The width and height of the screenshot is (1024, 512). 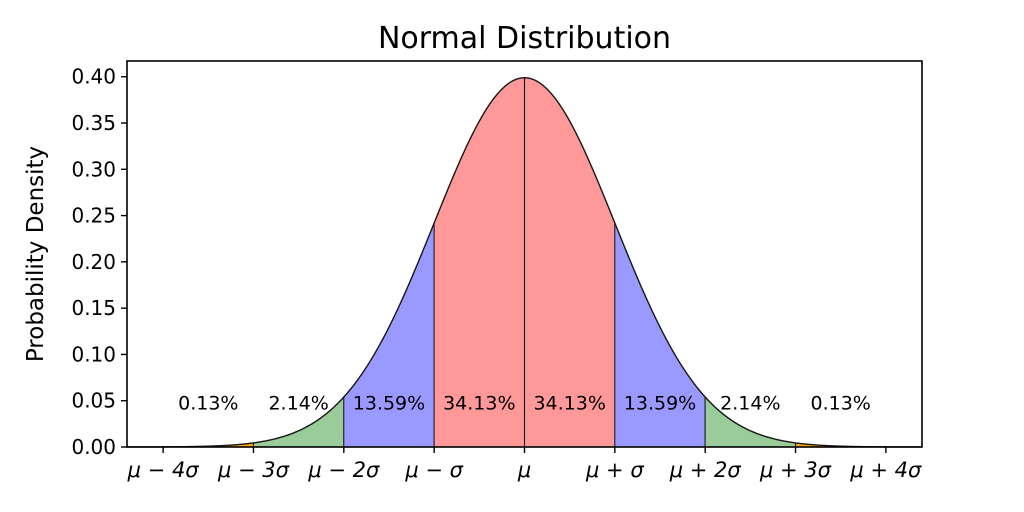 What do you see at coordinates (795, 470) in the screenshot?
I see `x-tick-label: μ + 3σ` at bounding box center [795, 470].